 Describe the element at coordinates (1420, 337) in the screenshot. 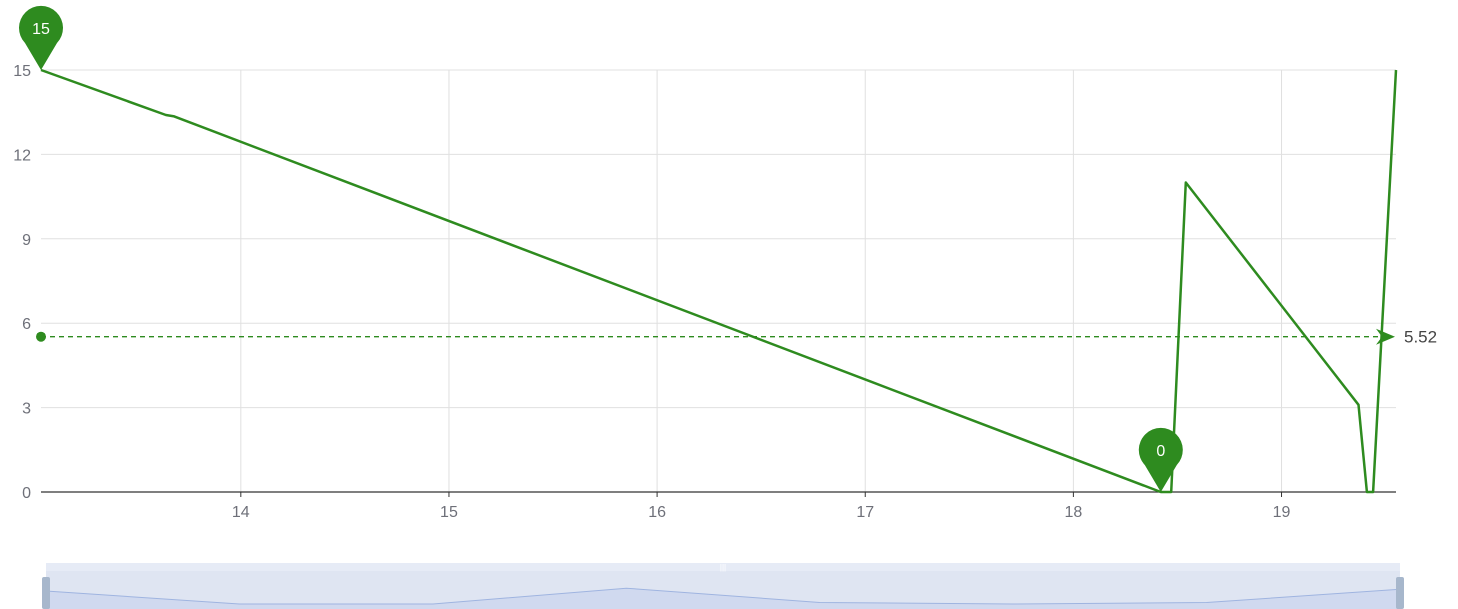

I see `mark-line-label: 5.52` at that location.